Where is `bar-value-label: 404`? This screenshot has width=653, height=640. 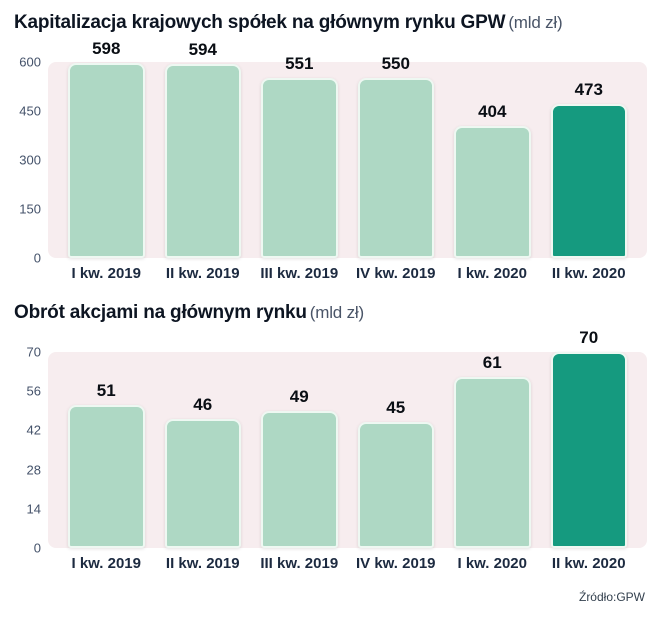
bar-value-label: 404 is located at coordinates (492, 112).